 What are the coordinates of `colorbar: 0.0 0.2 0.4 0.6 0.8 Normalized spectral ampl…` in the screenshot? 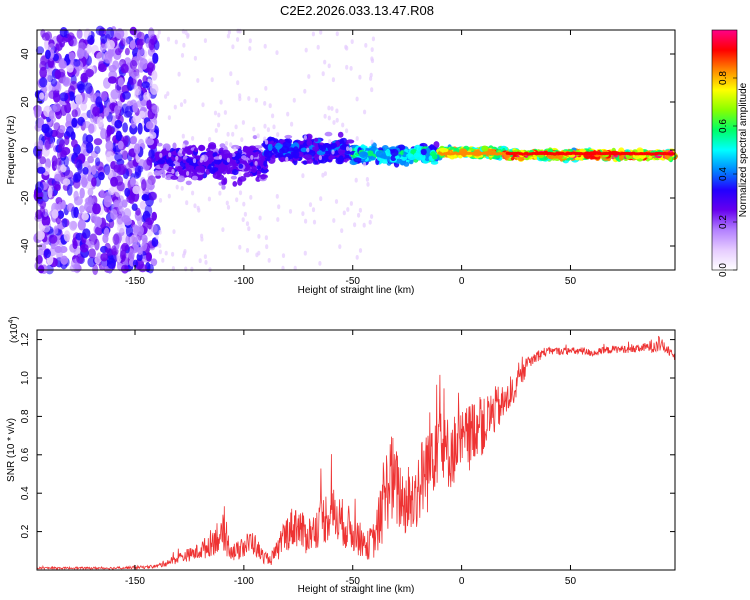 It's located at (730, 153).